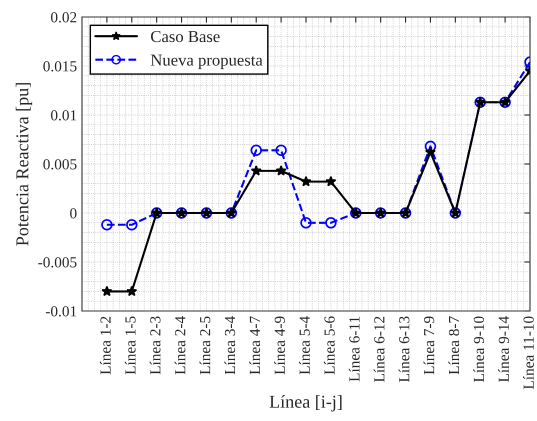 The height and width of the screenshot is (421, 537). I want to click on y-tick-label: 0.005, so click(60, 164).